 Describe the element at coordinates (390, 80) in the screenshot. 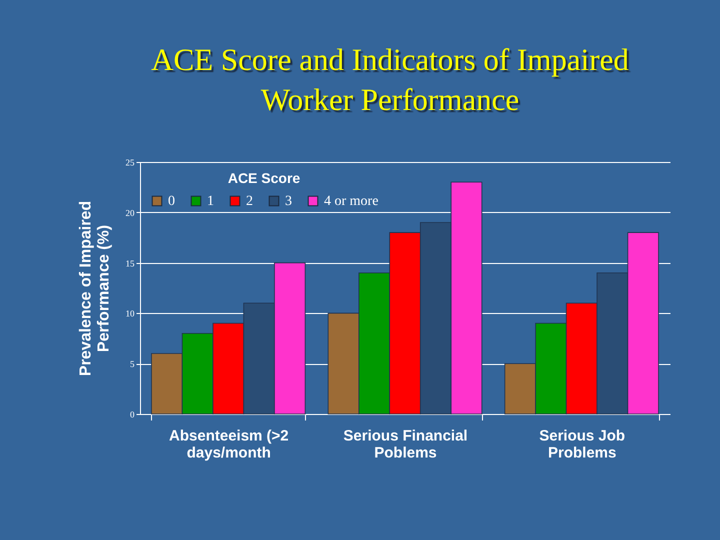

I see `chart-title: ACE Score and Indicators of Impaired Worker Performance` at that location.